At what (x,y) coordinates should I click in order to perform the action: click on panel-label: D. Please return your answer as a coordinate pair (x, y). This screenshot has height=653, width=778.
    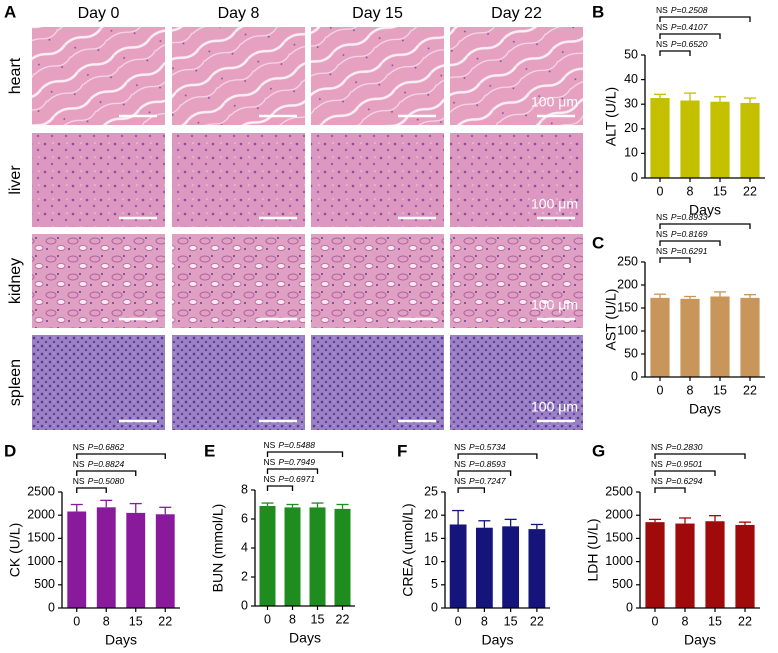
    Looking at the image, I should click on (10, 450).